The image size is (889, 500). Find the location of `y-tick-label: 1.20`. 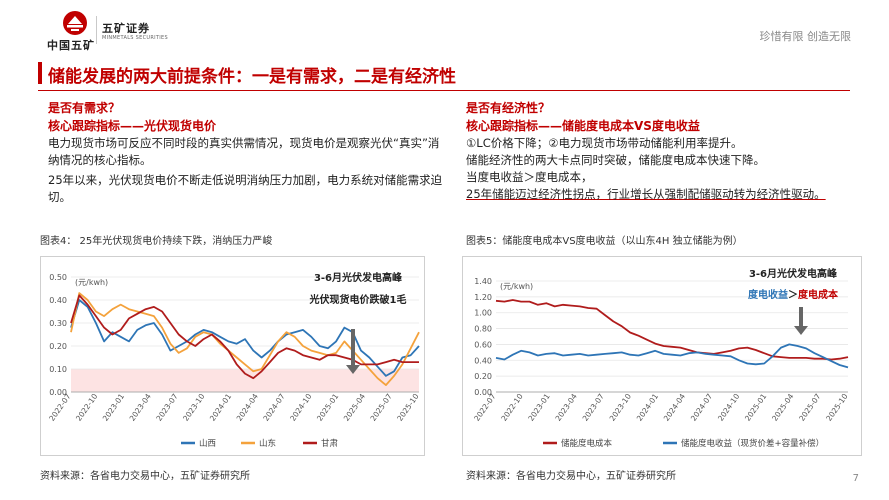

y-tick-label: 1.20 is located at coordinates (483, 297).